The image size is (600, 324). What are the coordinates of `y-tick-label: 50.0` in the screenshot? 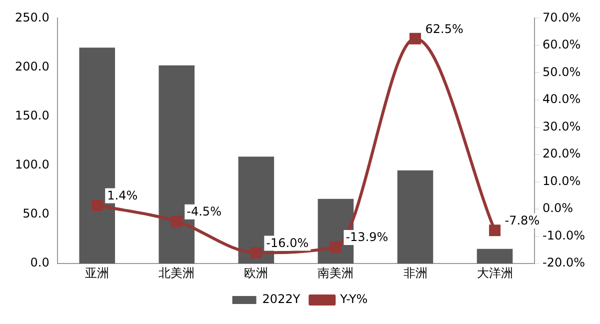 It's located at (36, 213).